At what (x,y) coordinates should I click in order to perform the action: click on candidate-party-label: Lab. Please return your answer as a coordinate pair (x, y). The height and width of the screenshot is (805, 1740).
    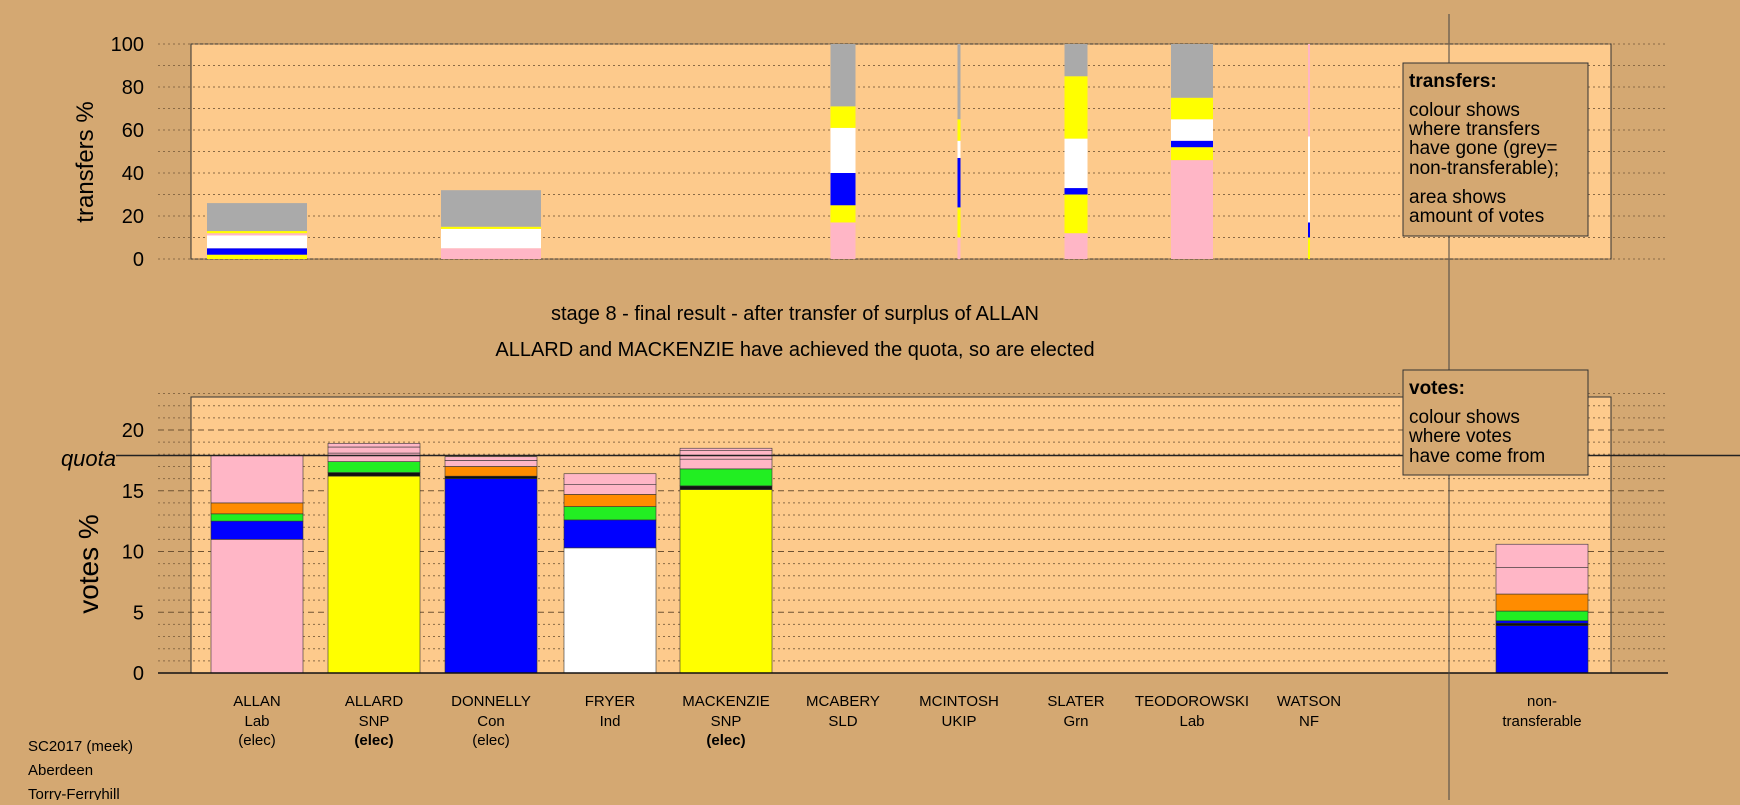
    Looking at the image, I should click on (256, 721).